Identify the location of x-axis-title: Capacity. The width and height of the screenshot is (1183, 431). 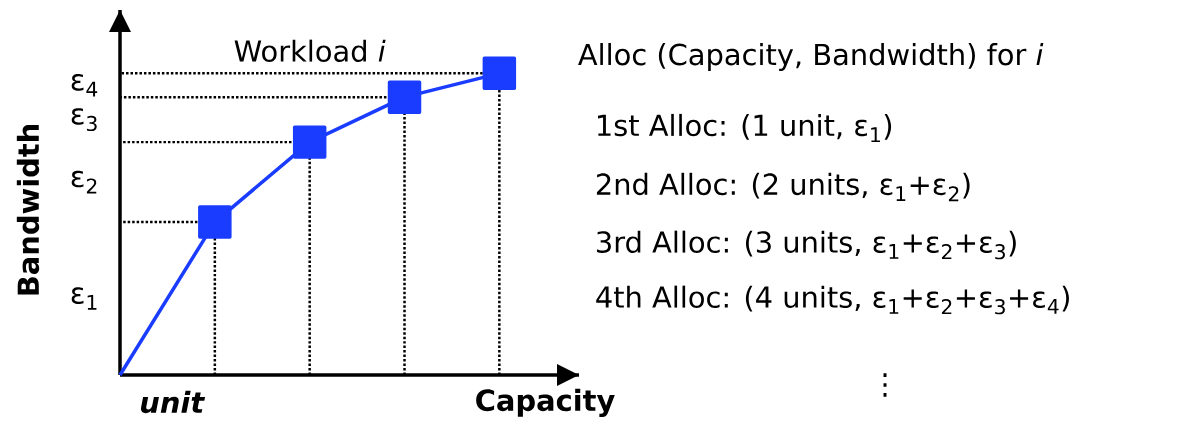
(545, 403).